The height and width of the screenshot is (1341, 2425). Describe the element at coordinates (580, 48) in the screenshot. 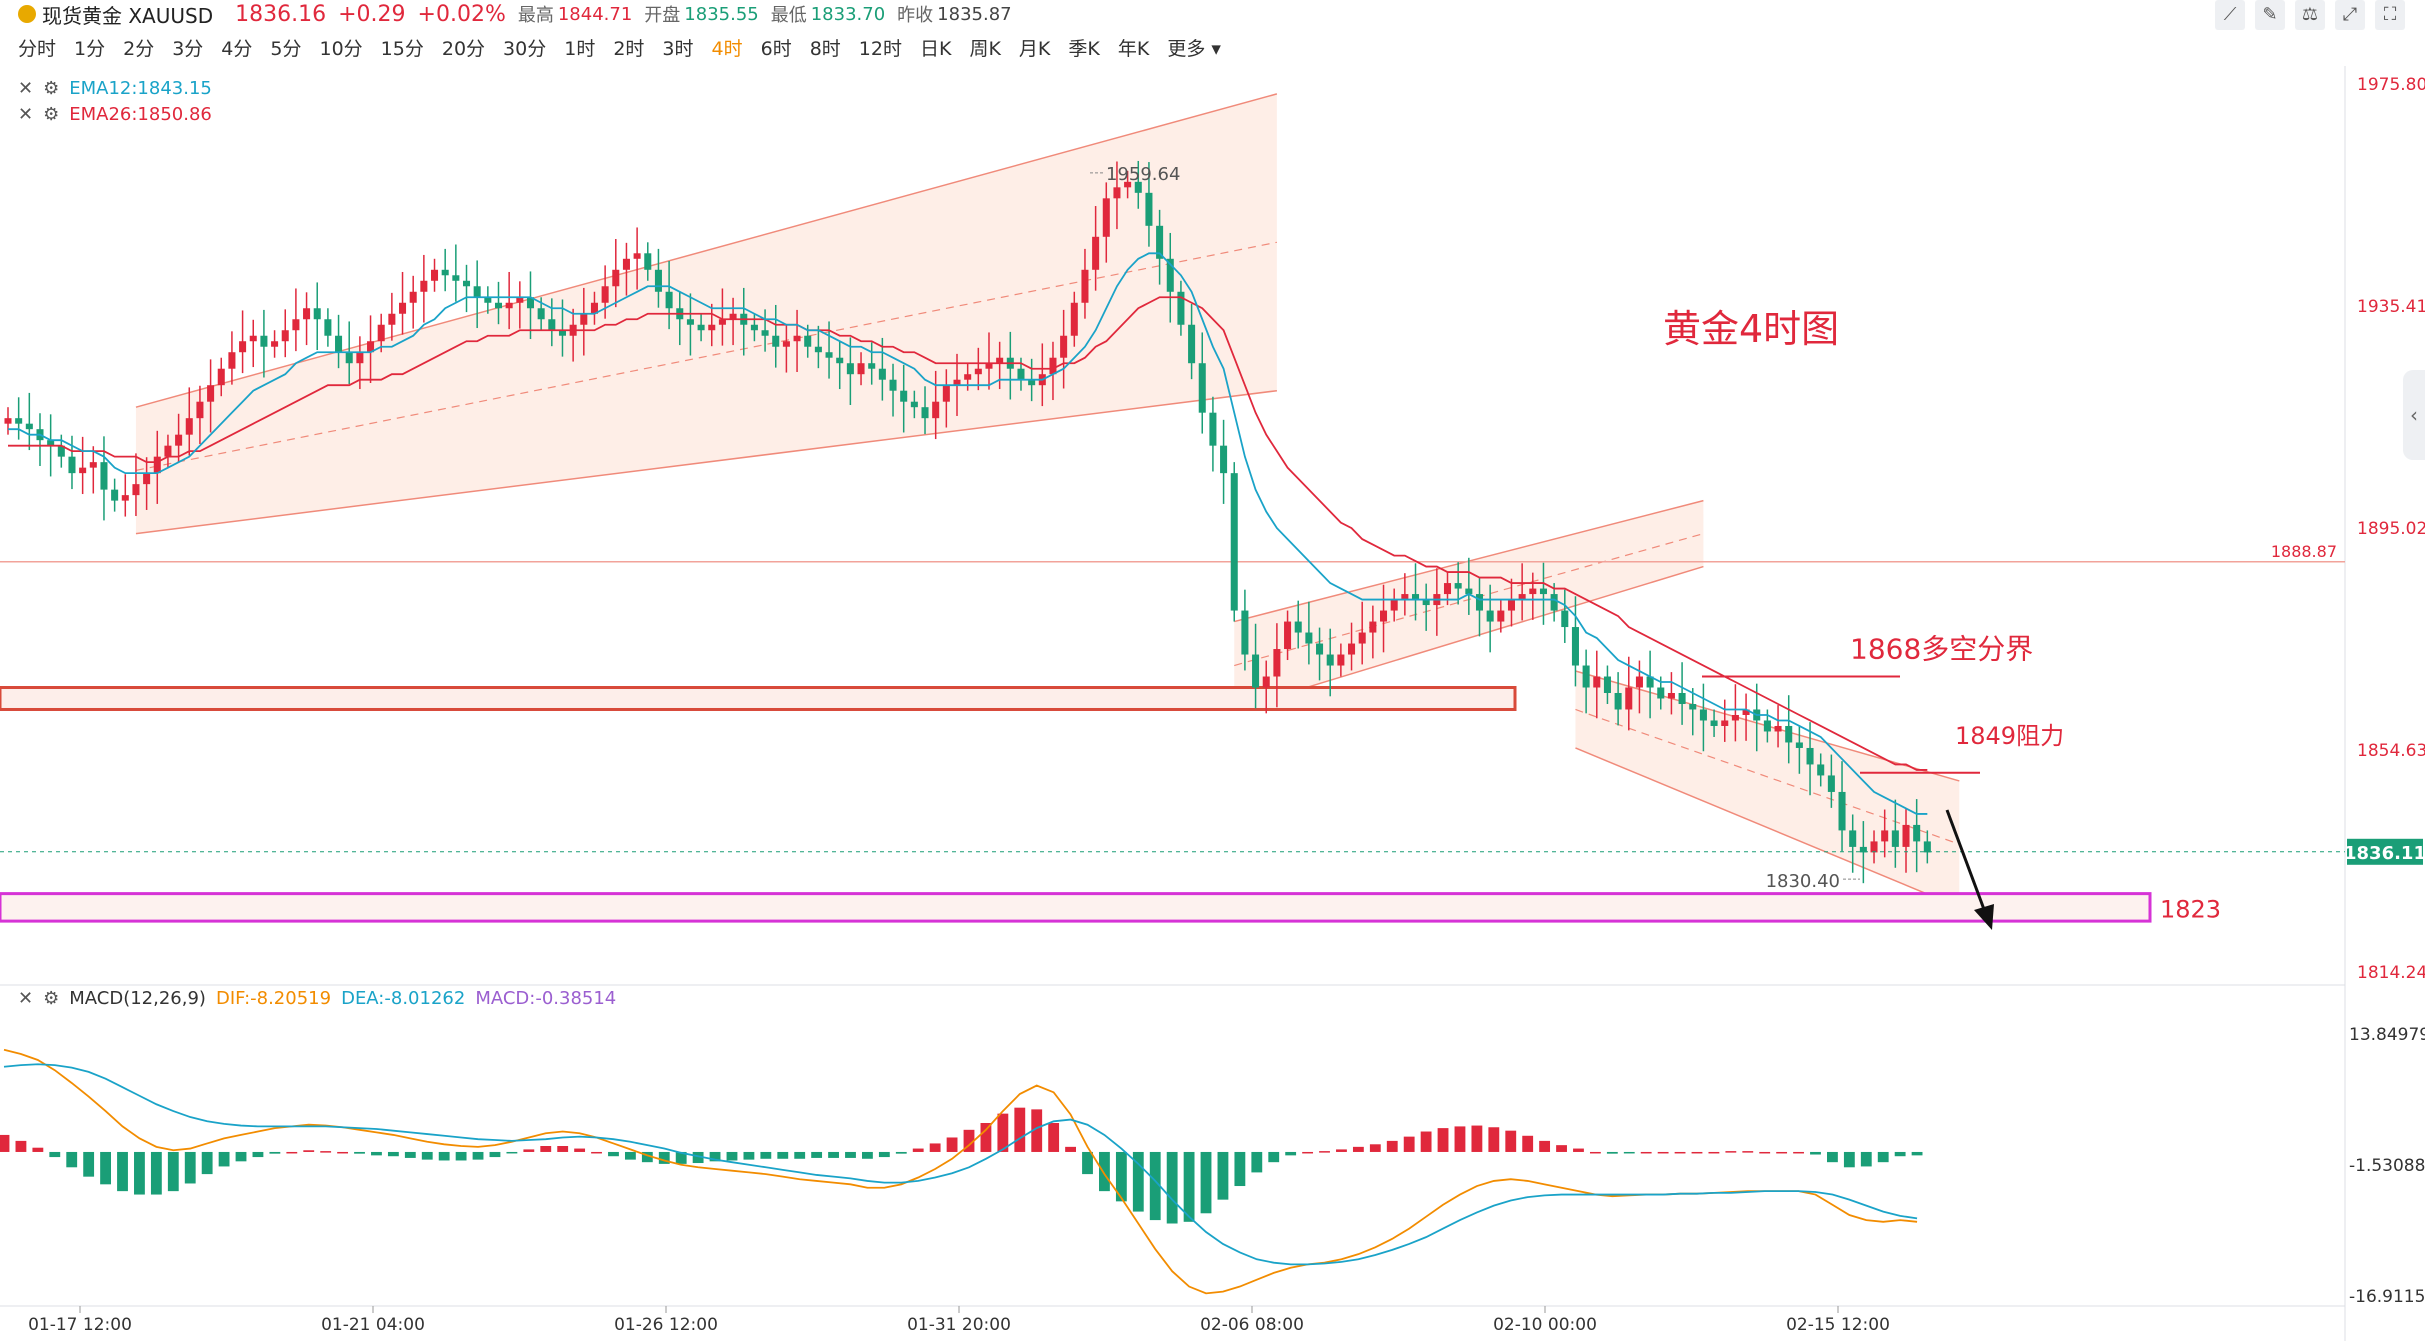

I see `timeframe-10: 1时` at that location.